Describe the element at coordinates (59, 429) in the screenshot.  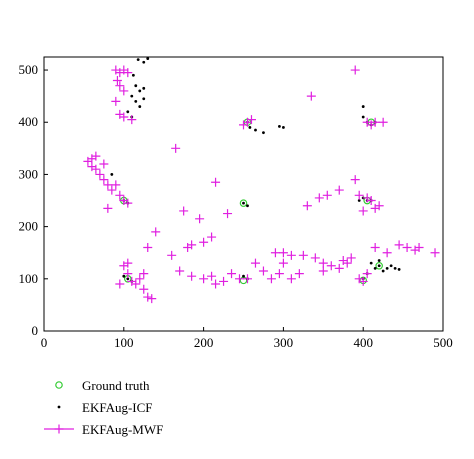
I see `legend-marker` at that location.